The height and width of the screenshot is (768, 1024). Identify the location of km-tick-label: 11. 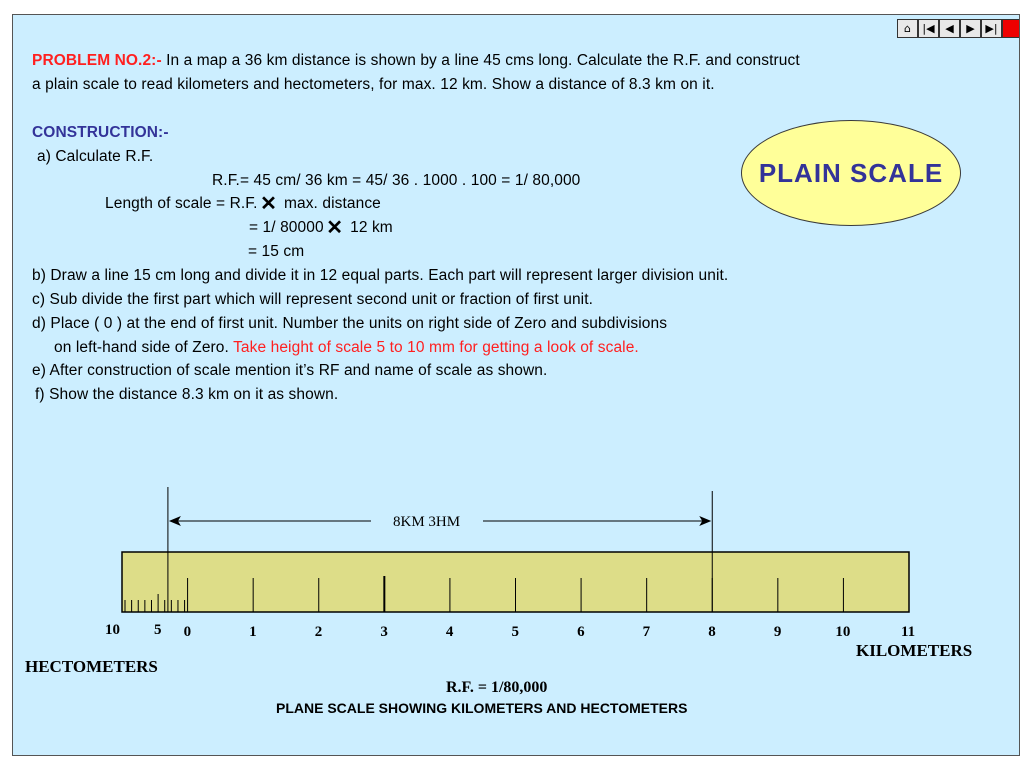
(908, 632).